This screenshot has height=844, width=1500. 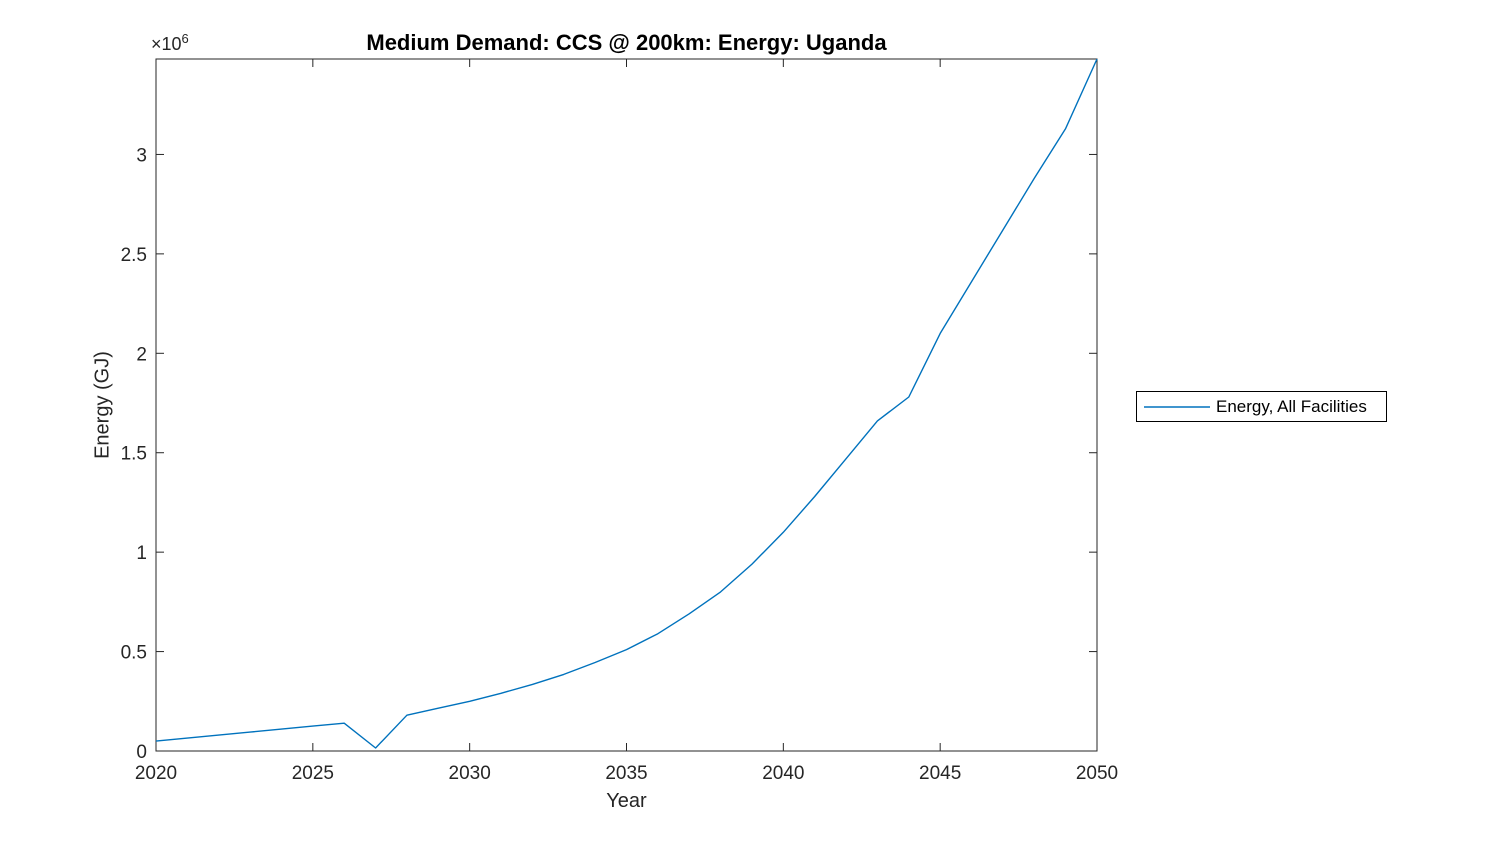 I want to click on y-tick-label: 0.5, so click(x=134, y=653).